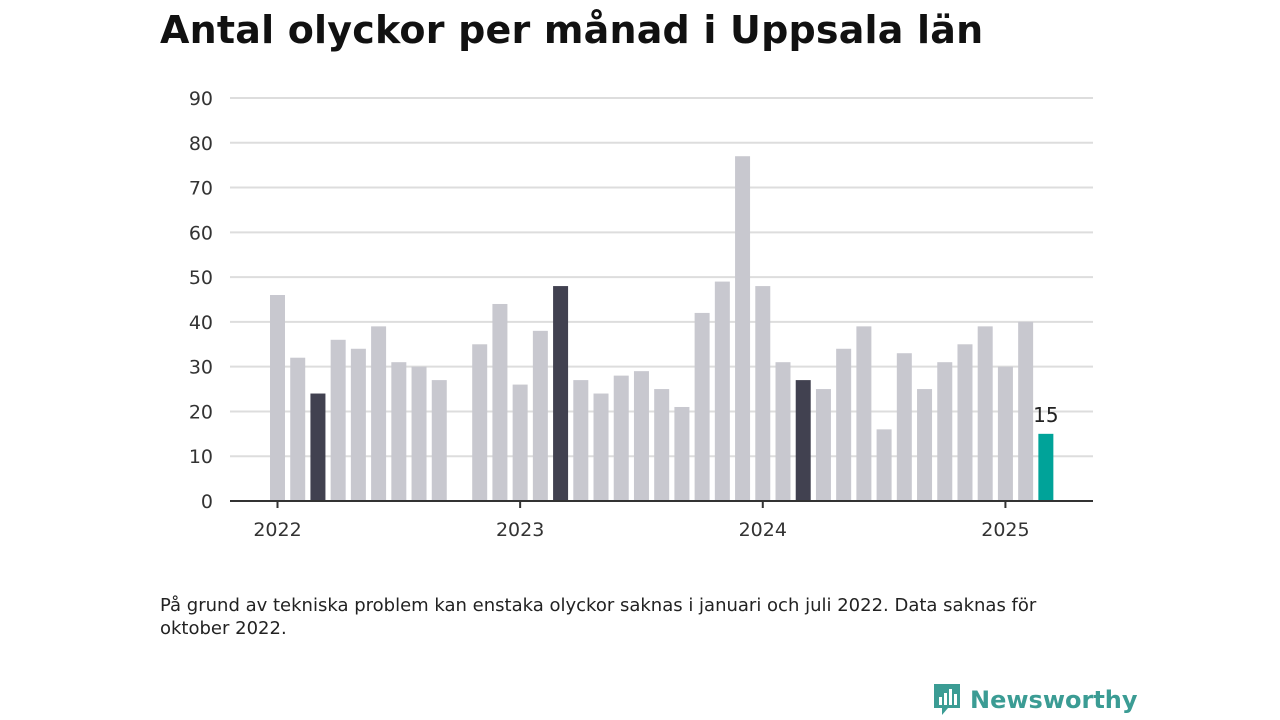  What do you see at coordinates (1005, 530) in the screenshot?
I see `x-tick-label: 2025` at bounding box center [1005, 530].